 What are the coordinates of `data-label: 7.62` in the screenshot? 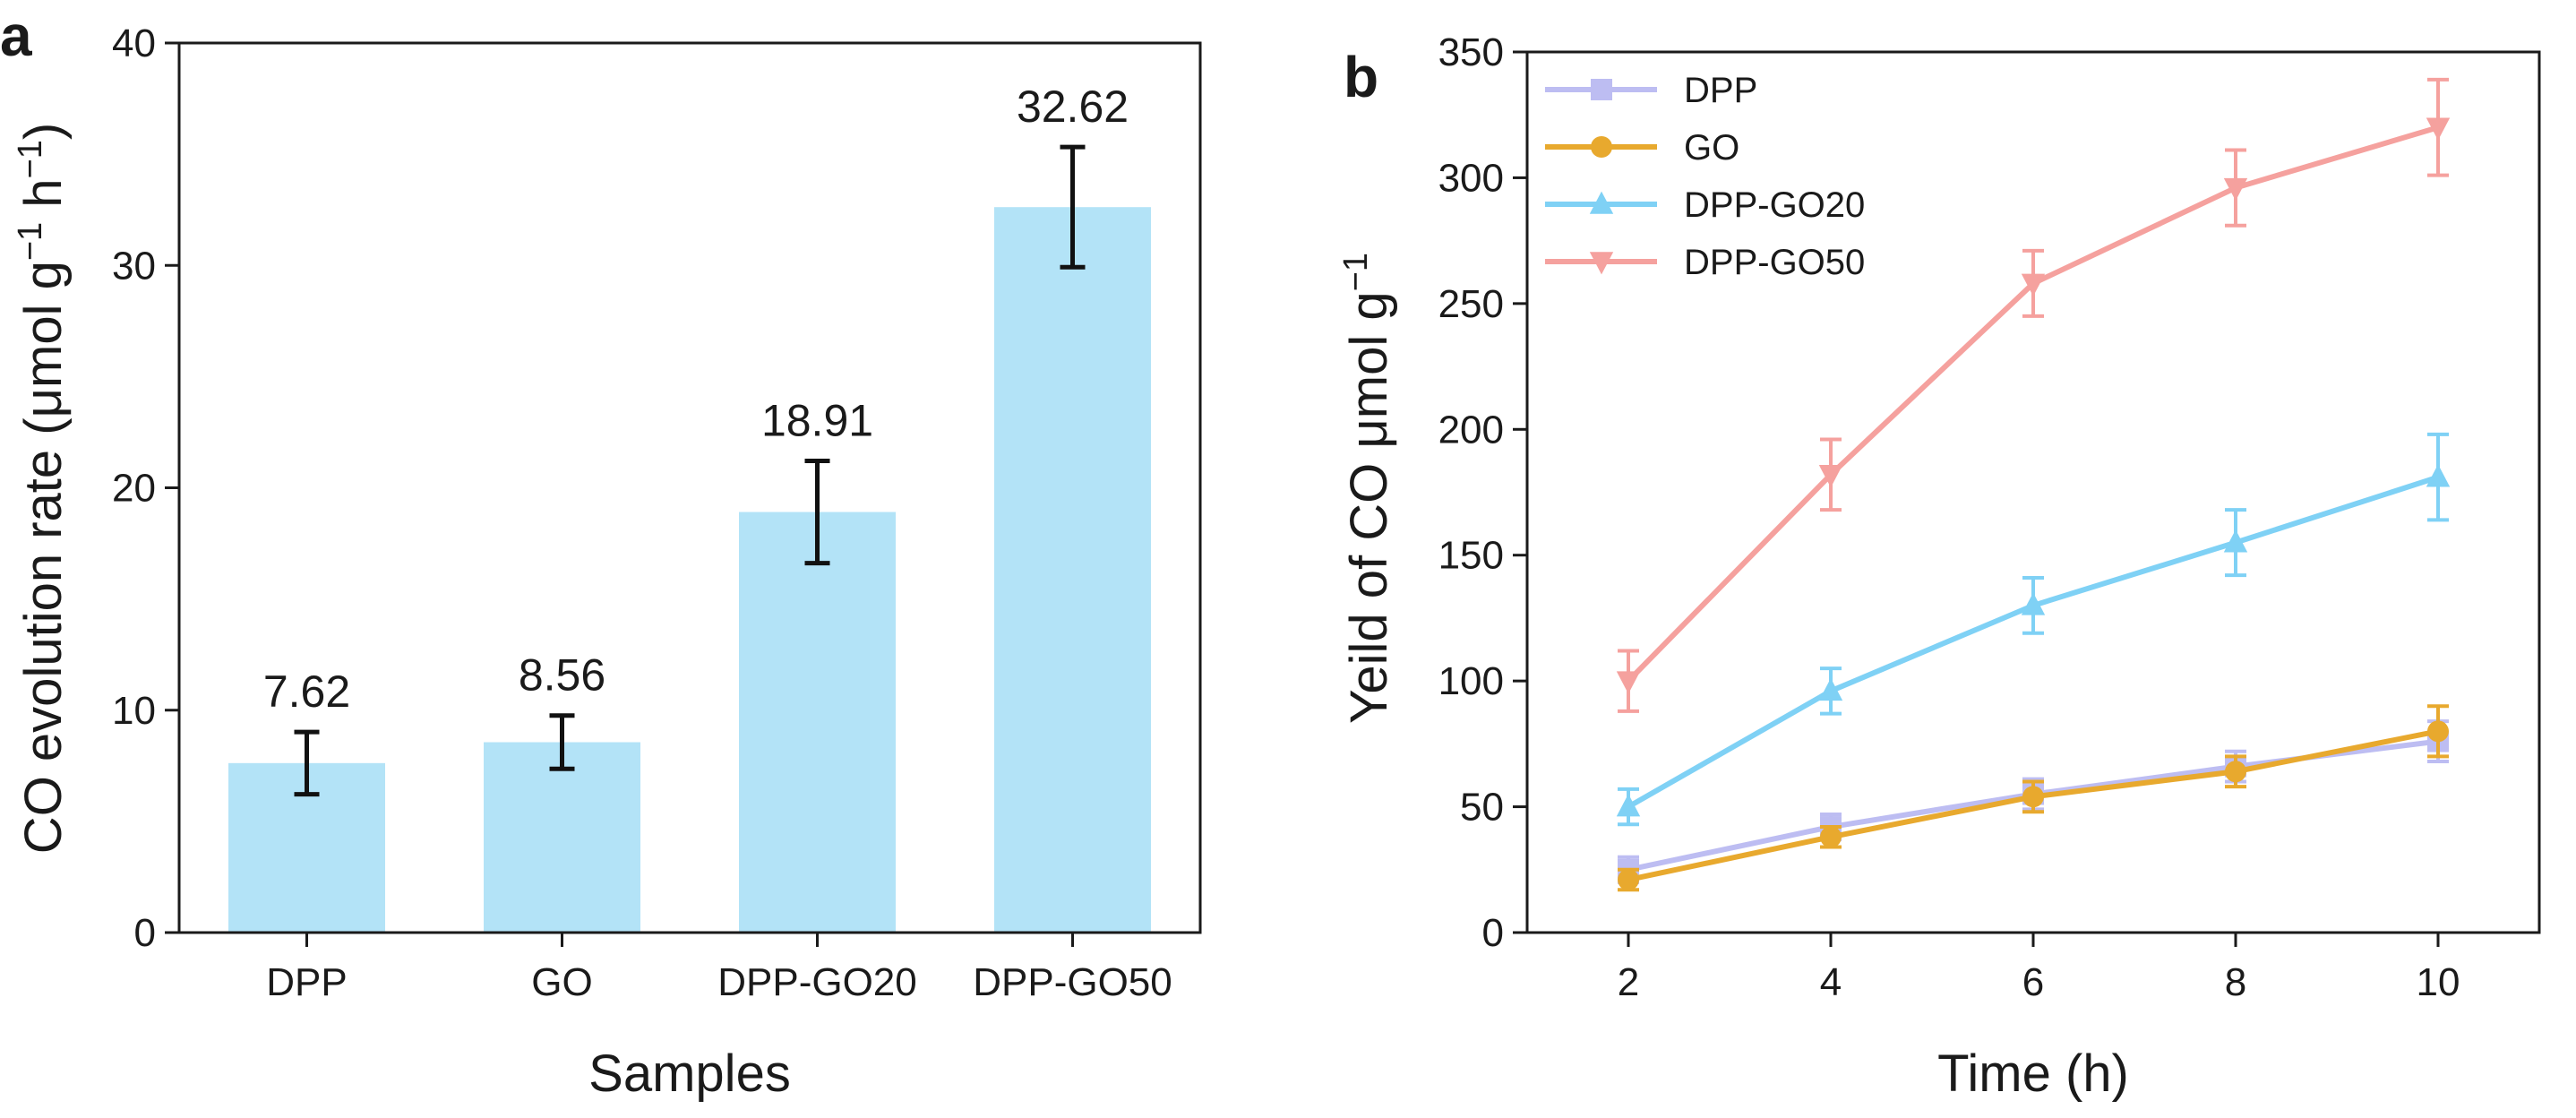 It's located at (306, 691).